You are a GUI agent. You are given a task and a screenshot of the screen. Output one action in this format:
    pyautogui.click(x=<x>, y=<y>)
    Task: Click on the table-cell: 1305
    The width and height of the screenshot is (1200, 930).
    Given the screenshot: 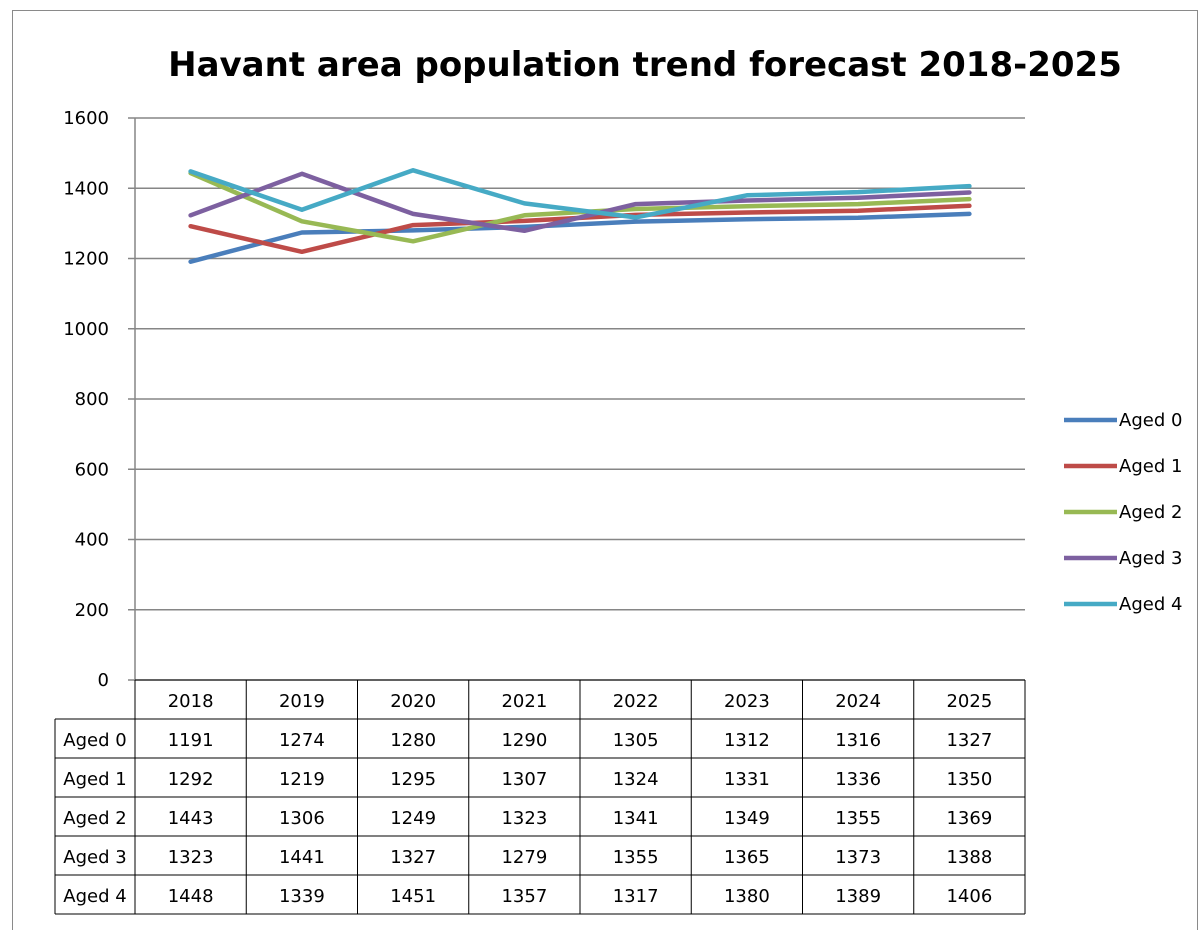 What is the action you would take?
    pyautogui.click(x=636, y=740)
    